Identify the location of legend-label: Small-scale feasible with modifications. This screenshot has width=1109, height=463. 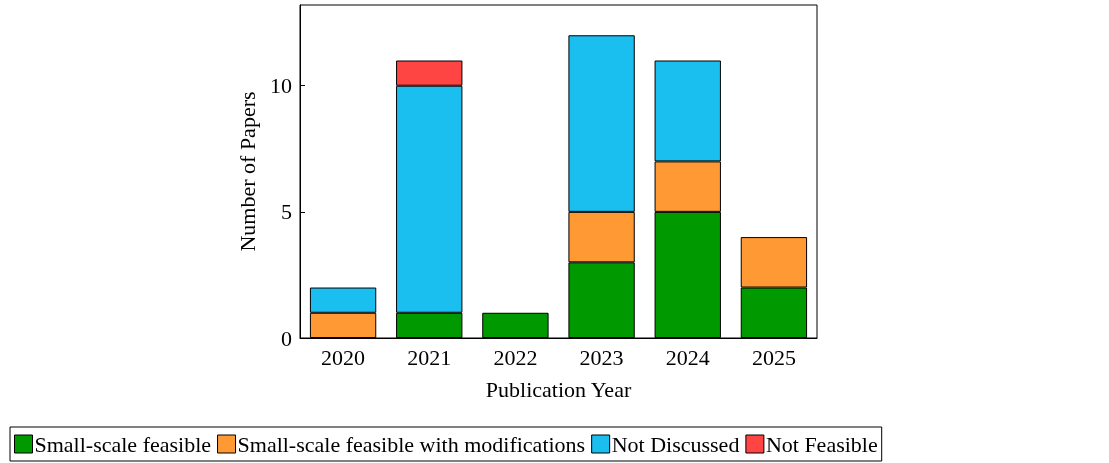
(411, 444).